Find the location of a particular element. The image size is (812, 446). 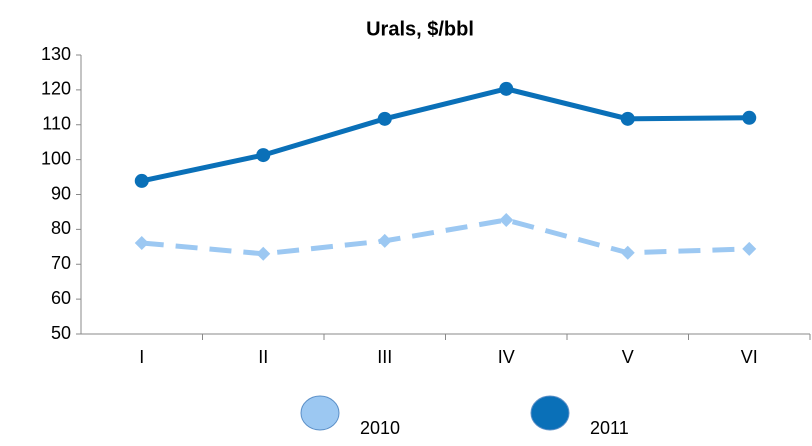

y-tick-label: 110 is located at coordinates (56, 124).